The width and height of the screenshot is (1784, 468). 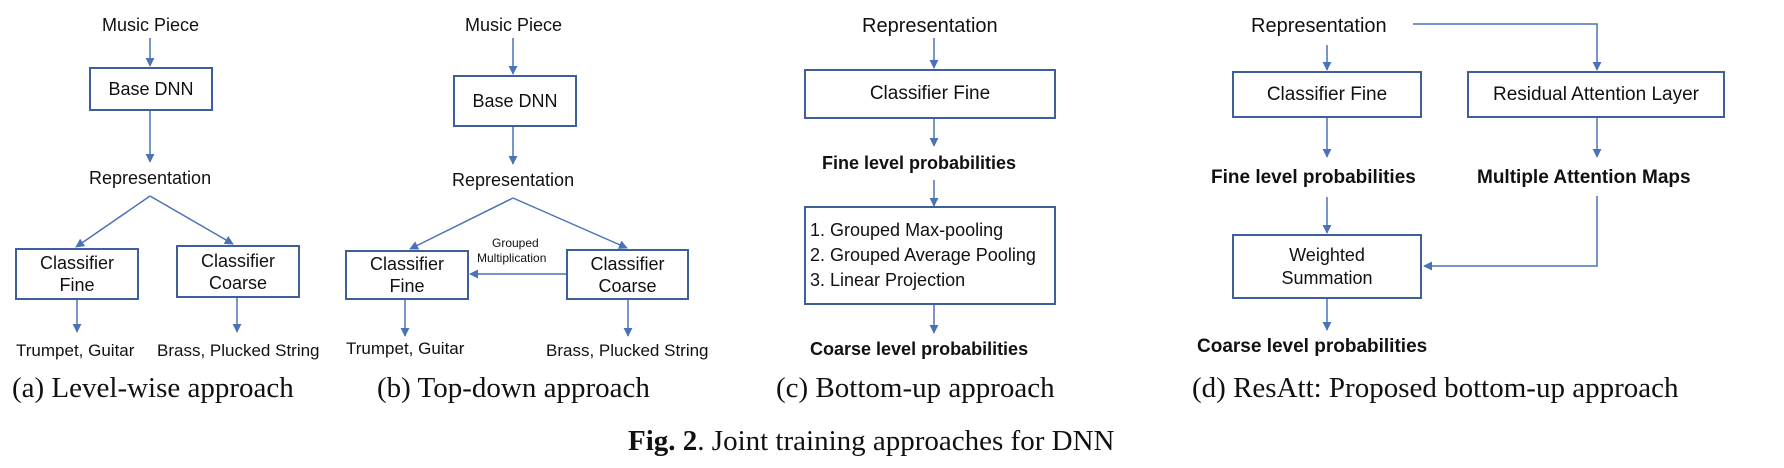 I want to click on b-grouped-label-line2: Multiplication, so click(x=512, y=258).